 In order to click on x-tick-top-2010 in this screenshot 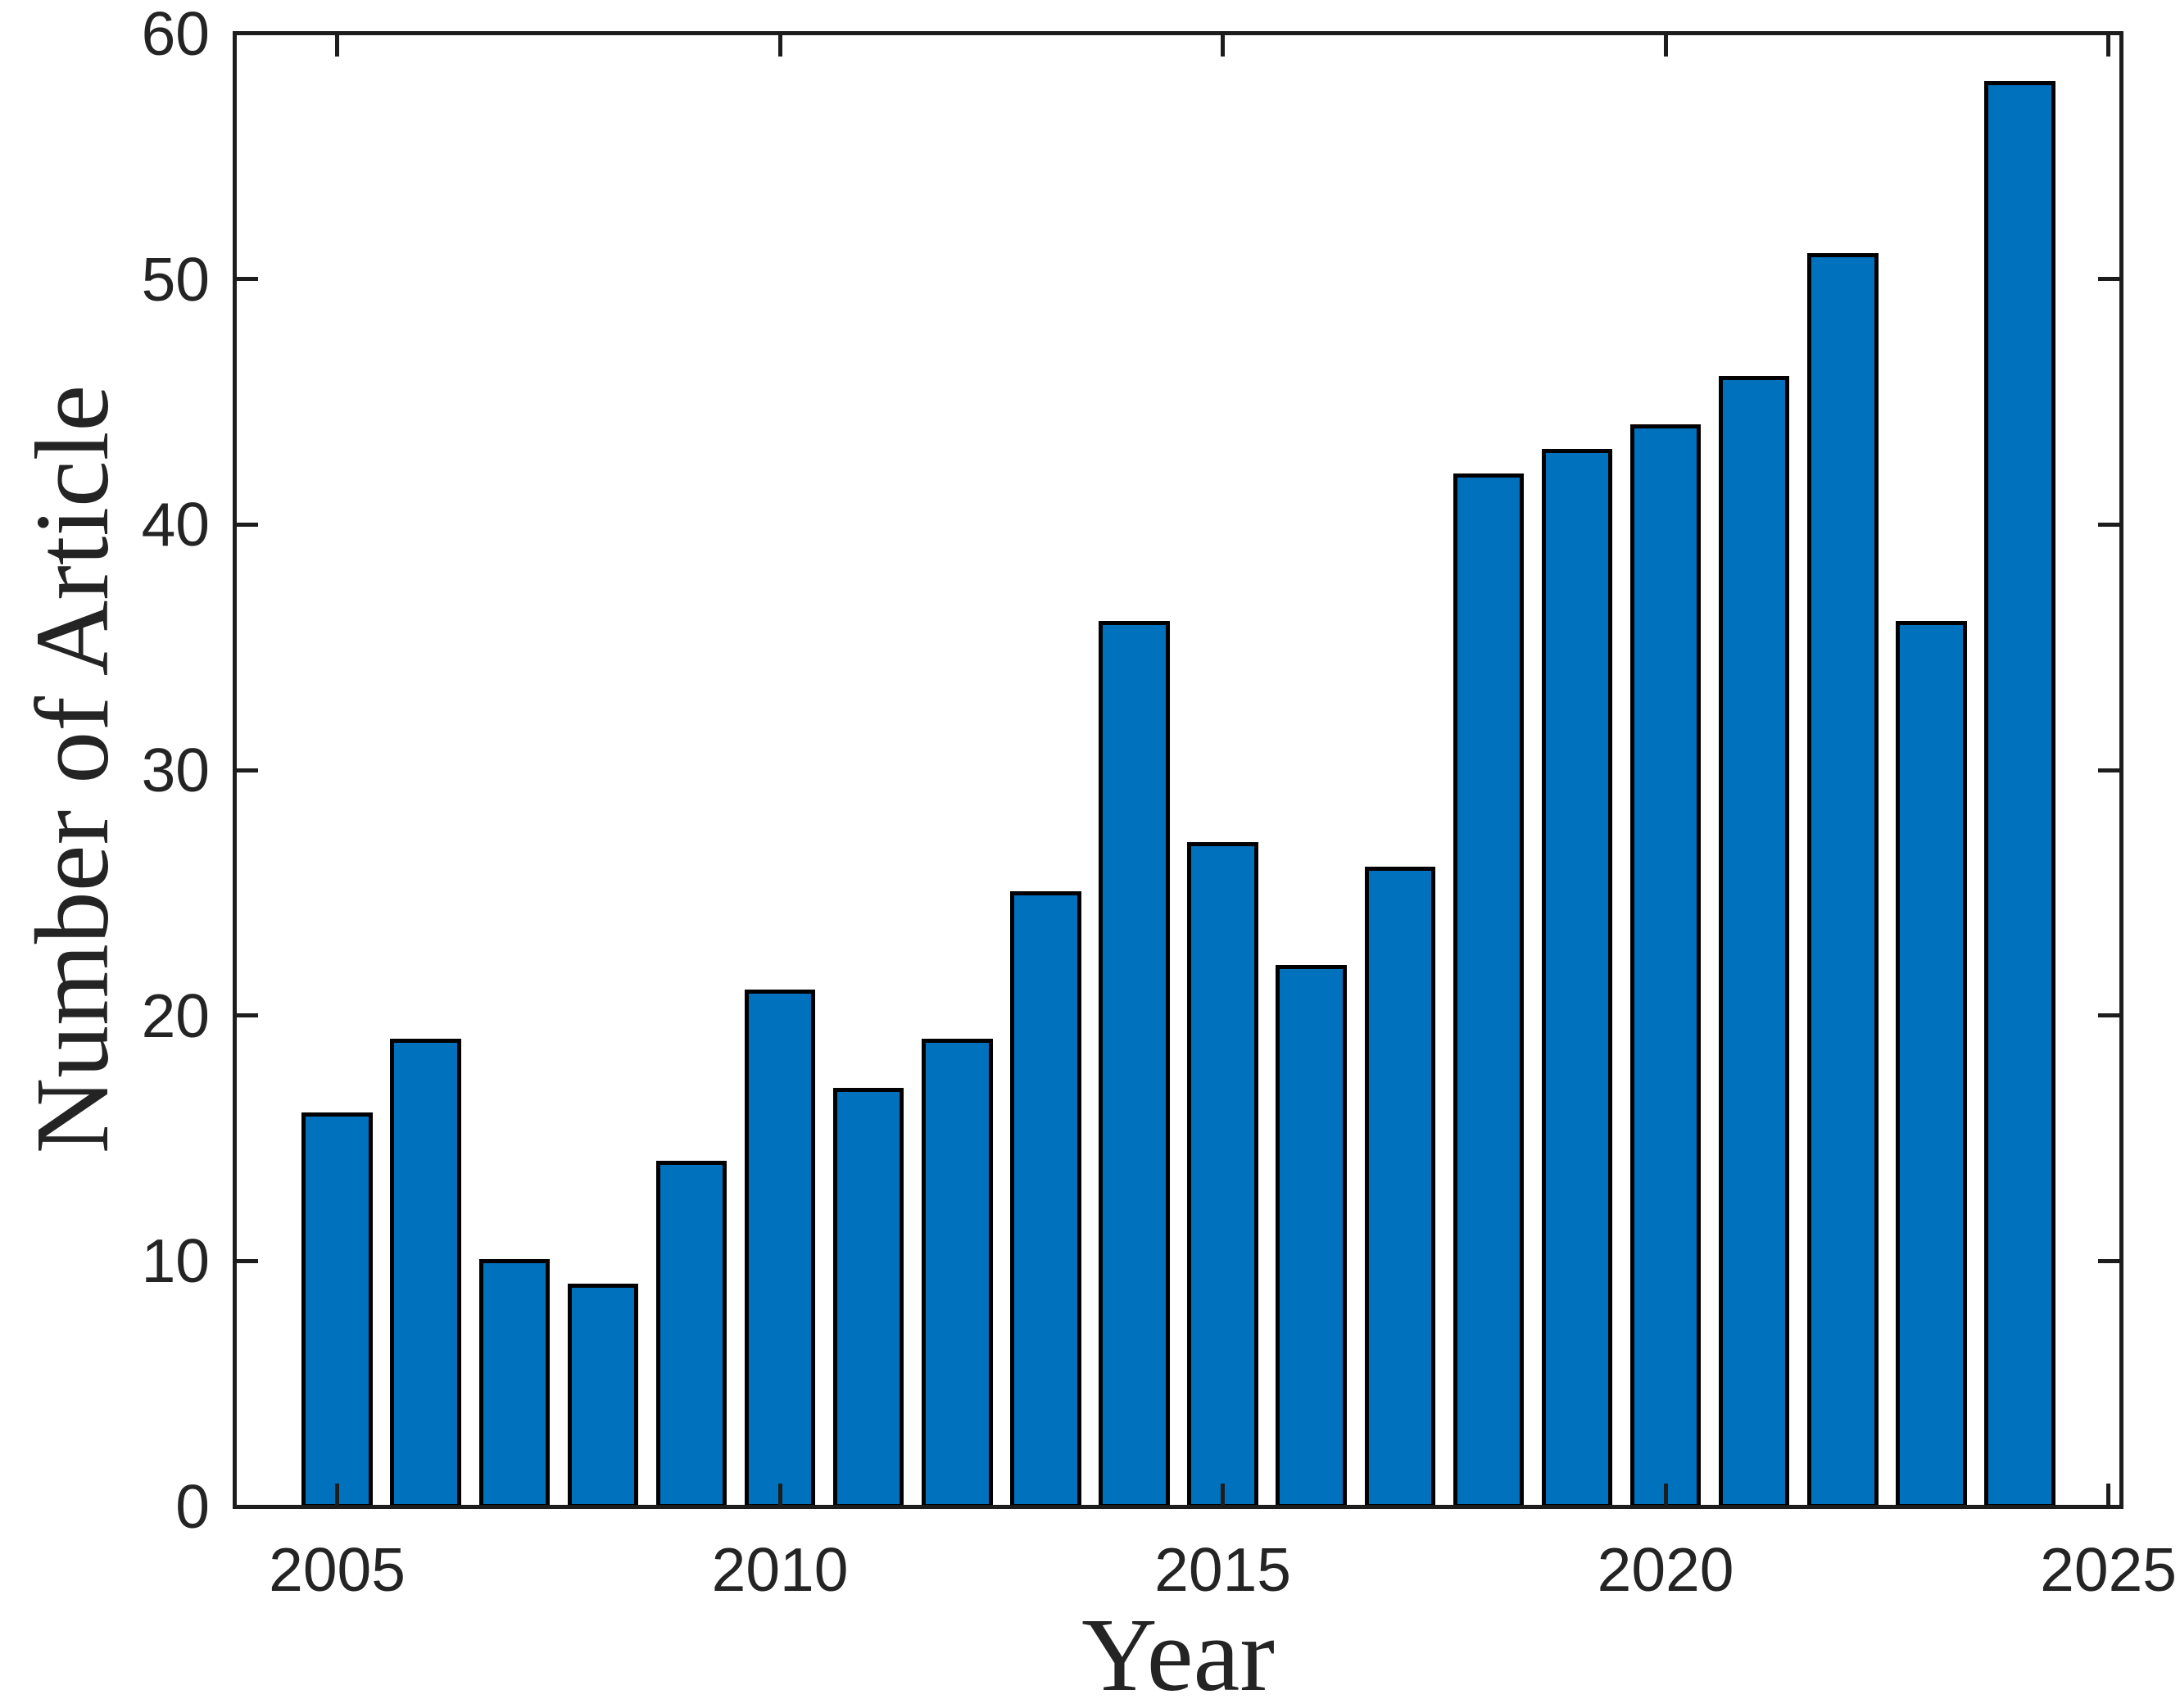, I will do `click(779, 46)`.